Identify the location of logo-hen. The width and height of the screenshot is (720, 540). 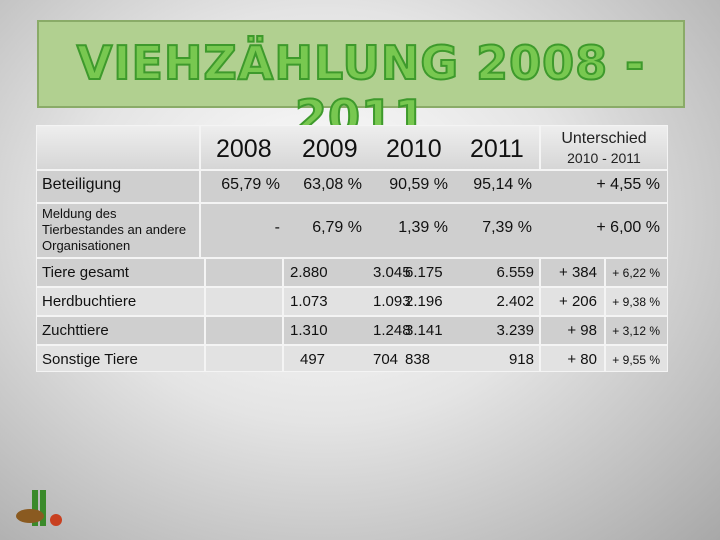
(56, 520).